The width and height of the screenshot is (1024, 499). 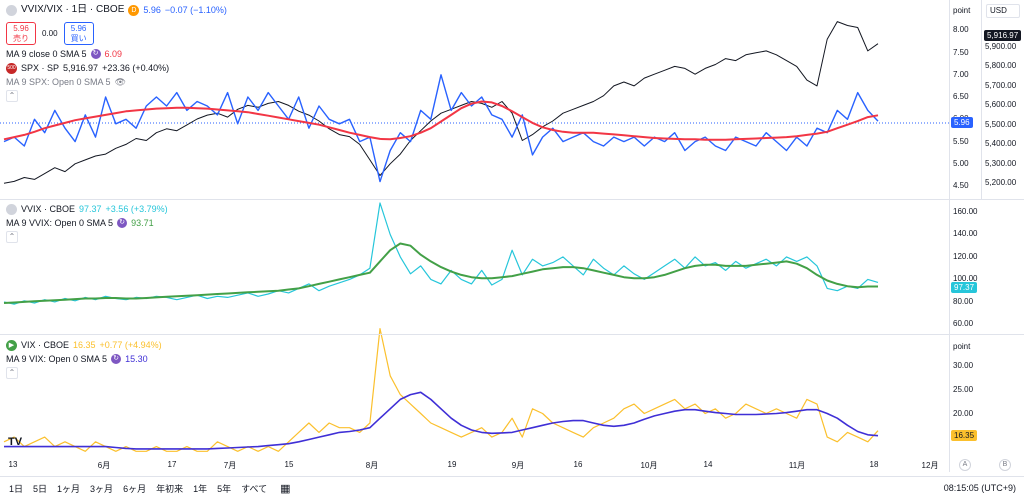 What do you see at coordinates (136, 209) in the screenshot?
I see `vvix-change: +3.56 (+3.79%)` at bounding box center [136, 209].